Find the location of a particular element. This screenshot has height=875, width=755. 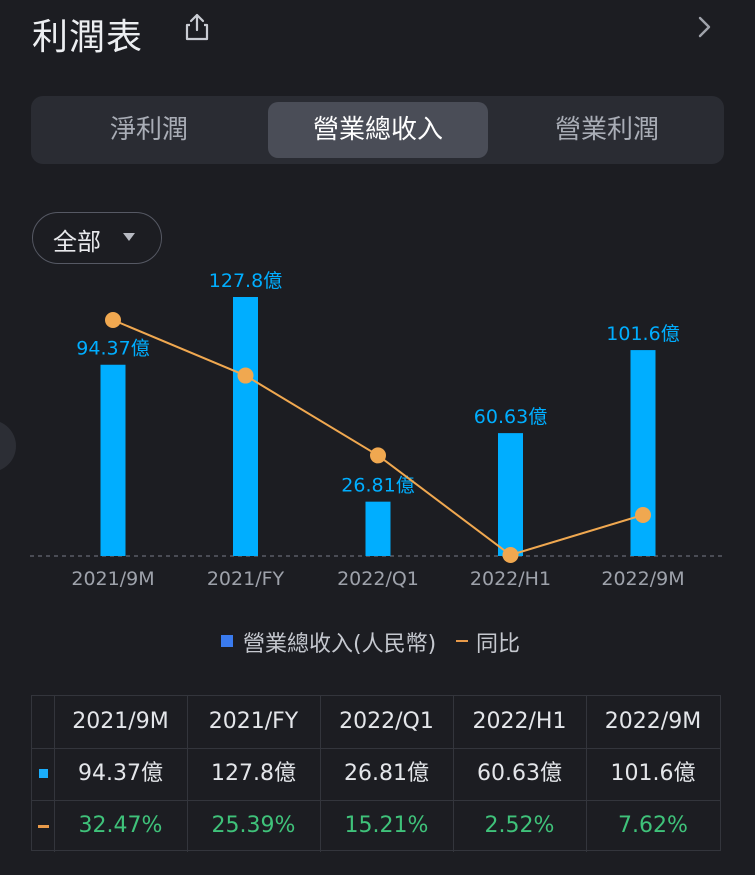

table-header-cell: 2022/9M is located at coordinates (653, 721).